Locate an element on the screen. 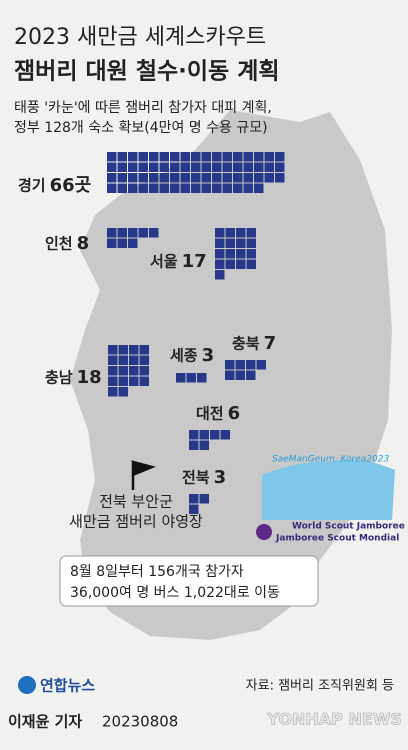  value-label: 18 is located at coordinates (89, 377).